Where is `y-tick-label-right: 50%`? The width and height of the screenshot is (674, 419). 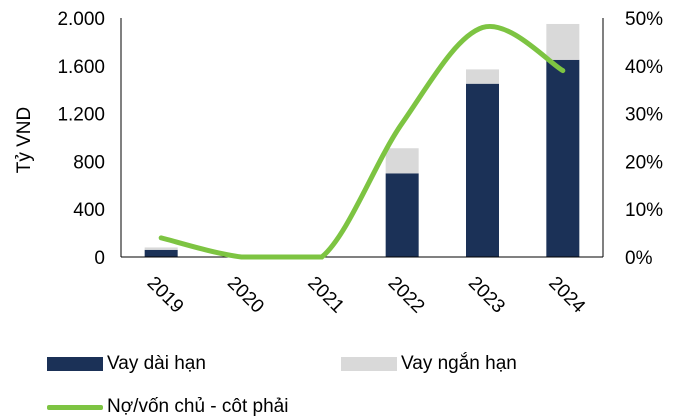
y-tick-label-right: 50% is located at coordinates (644, 19).